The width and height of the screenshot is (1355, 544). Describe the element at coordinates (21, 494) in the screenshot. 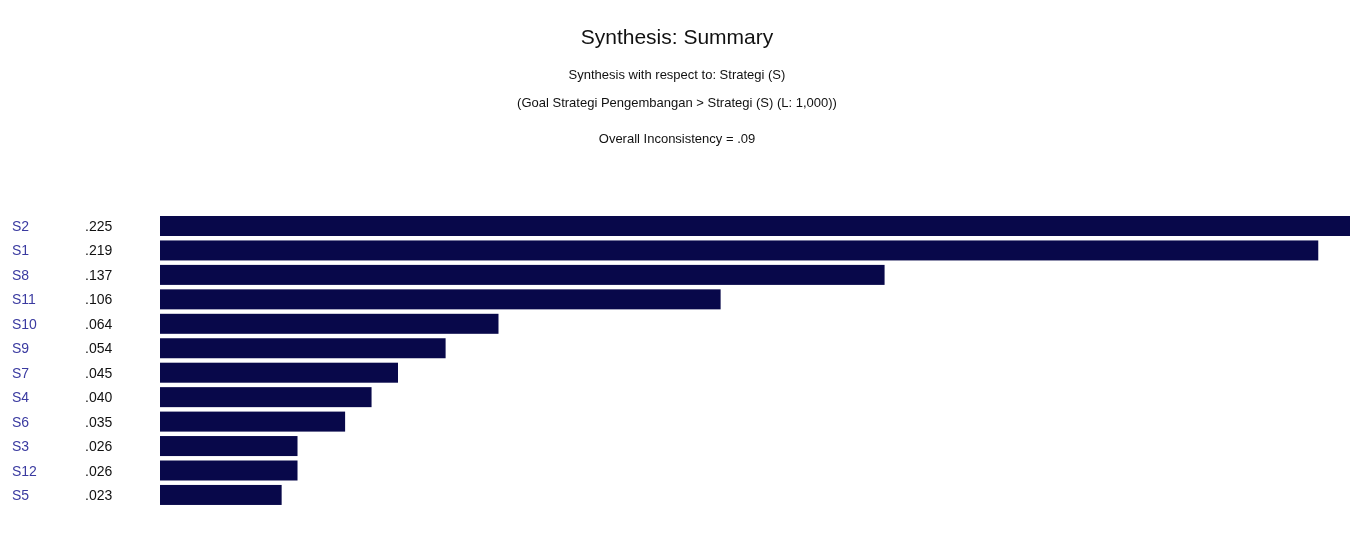

I see `y-tick-label: S5` at that location.